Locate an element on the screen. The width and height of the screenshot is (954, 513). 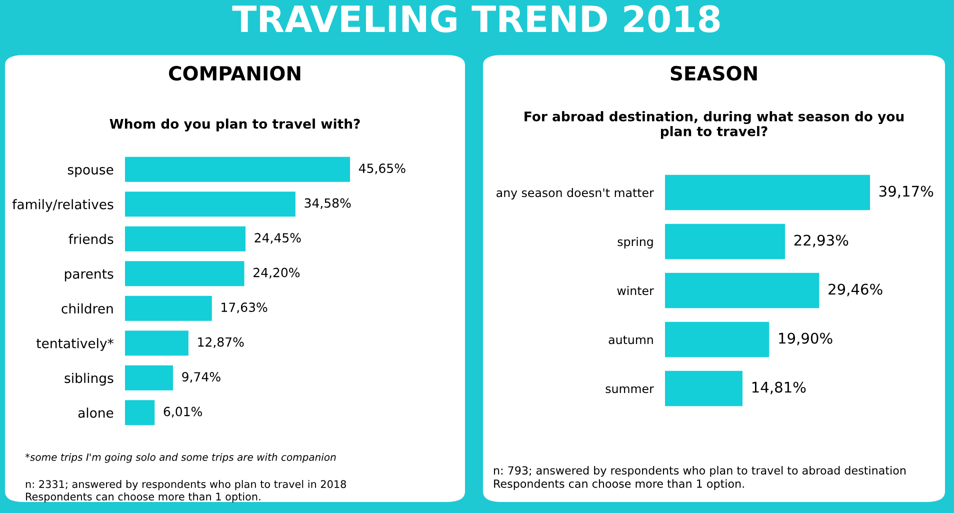
text: n: 2331; answered by respondents who plan to travel in 2018 Respondents can choose more than 1 option. is located at coordinates (186, 491).